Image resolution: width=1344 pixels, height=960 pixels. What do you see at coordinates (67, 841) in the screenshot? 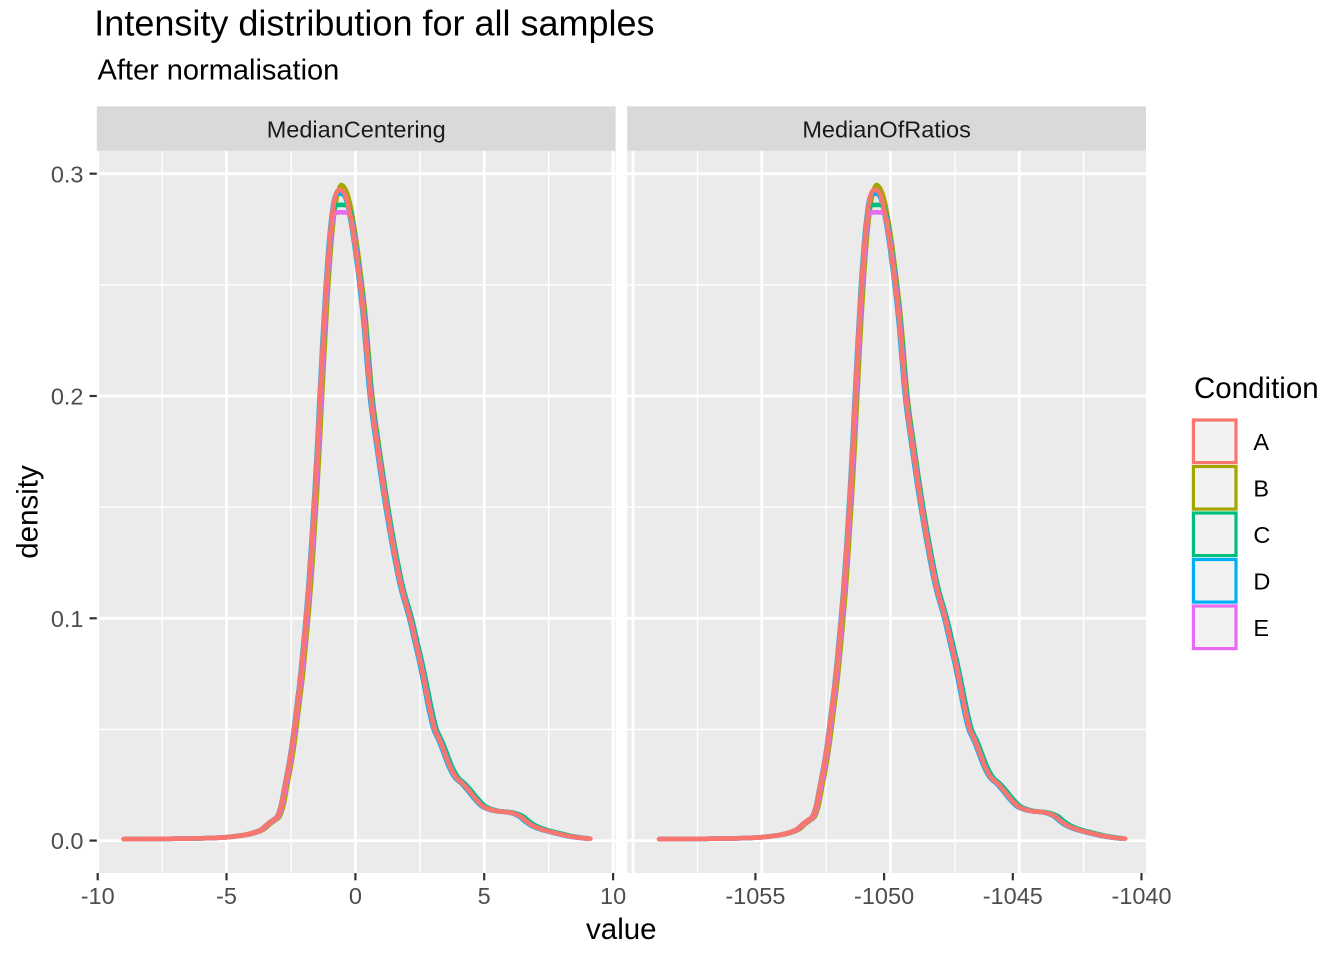
I see `svg-text: 0.0` at bounding box center [67, 841].